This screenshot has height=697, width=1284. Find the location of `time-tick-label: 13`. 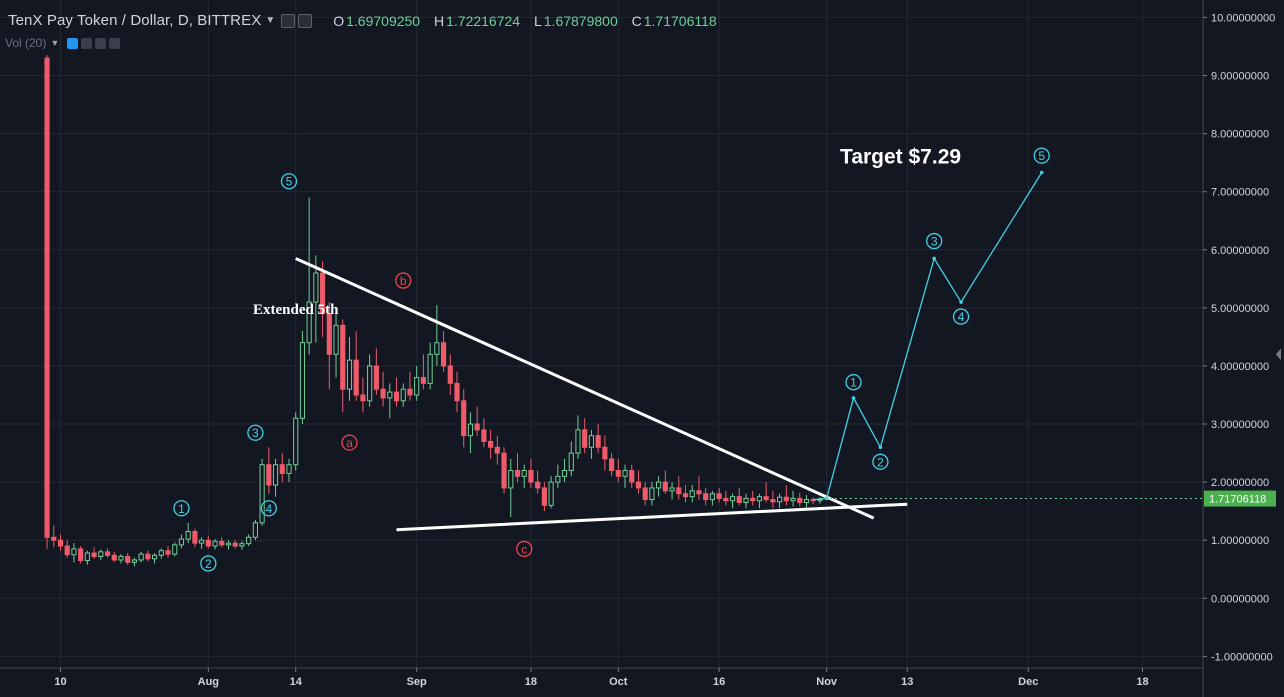

time-tick-label: 13 is located at coordinates (907, 682).